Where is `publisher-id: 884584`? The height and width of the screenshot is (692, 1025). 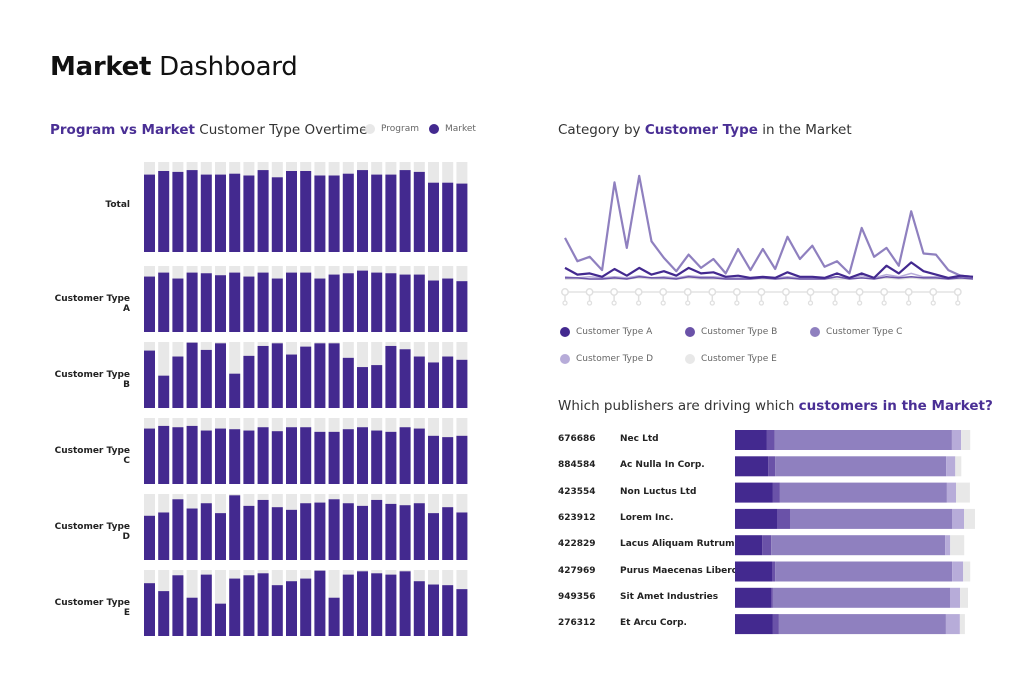
publisher-id: 884584 is located at coordinates (577, 465).